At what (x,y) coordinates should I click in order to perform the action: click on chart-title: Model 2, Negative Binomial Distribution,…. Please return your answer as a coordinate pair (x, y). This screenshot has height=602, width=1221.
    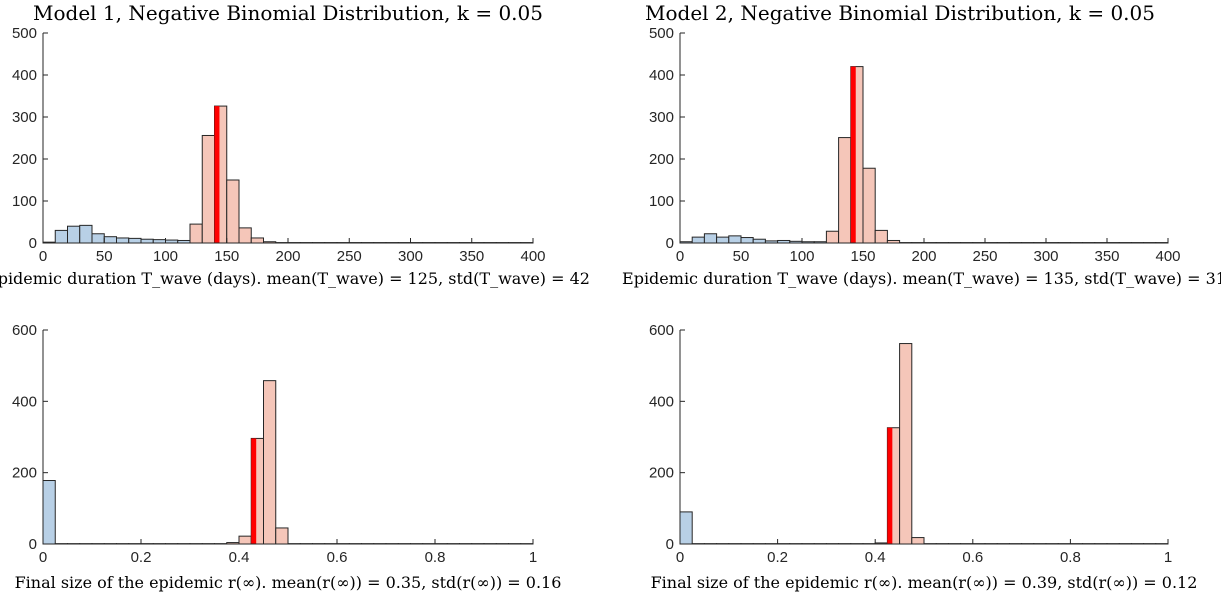
    Looking at the image, I should click on (900, 13).